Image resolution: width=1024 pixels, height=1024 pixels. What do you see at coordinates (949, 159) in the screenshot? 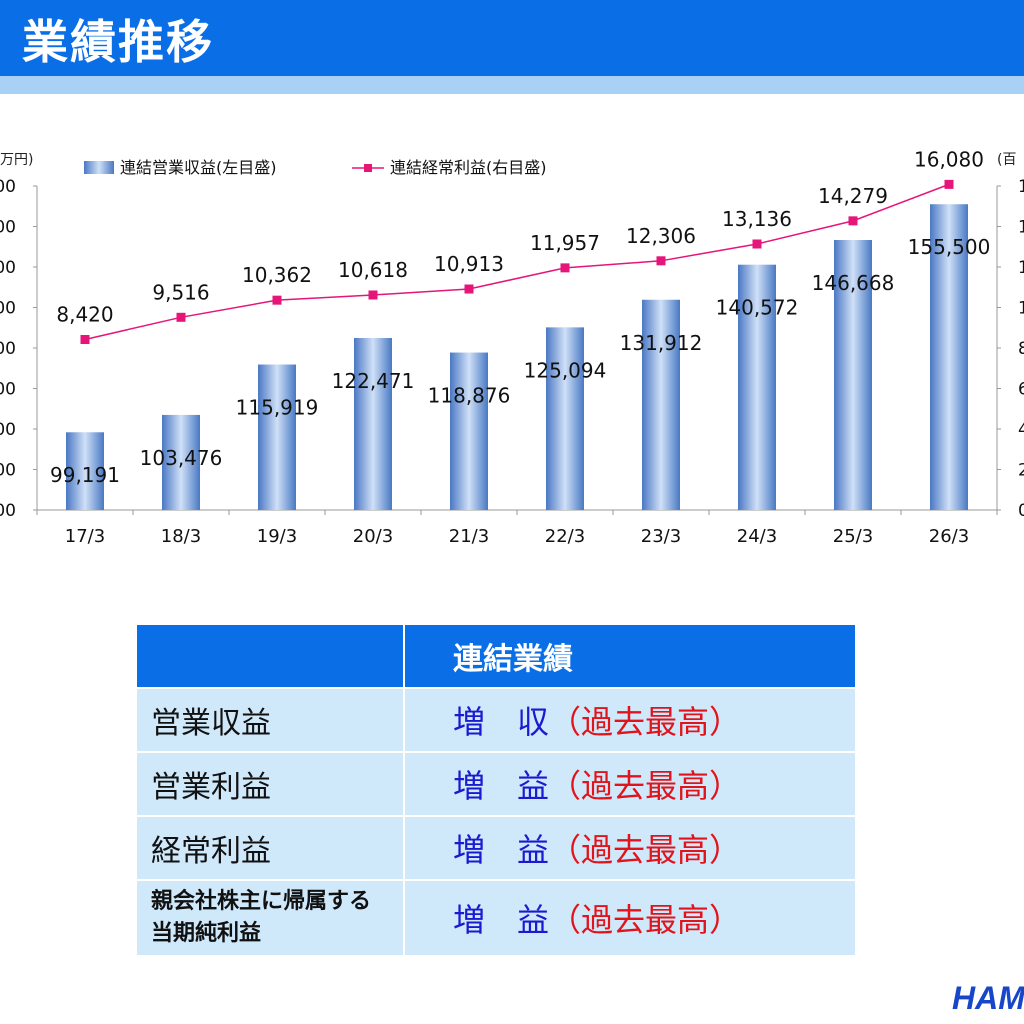
I see `profit-label: 16,080` at bounding box center [949, 159].